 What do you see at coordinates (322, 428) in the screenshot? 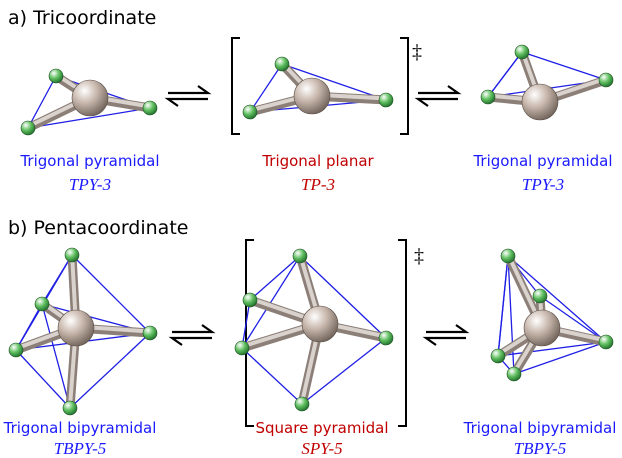
I see `structure-name: Square pyramidal` at bounding box center [322, 428].